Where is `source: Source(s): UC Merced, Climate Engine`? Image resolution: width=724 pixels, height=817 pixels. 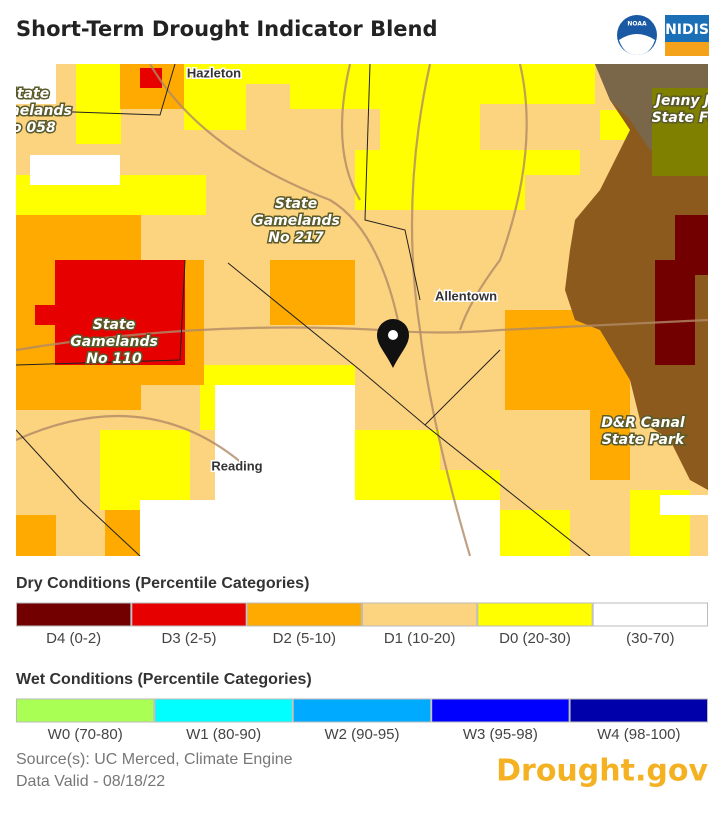
source: Source(s): UC Merced, Climate Engine is located at coordinates (154, 759).